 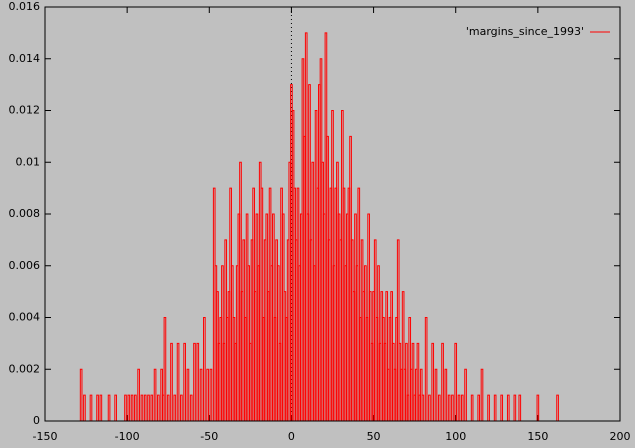 What do you see at coordinates (374, 436) in the screenshot?
I see `x-tick-label: 50` at bounding box center [374, 436].